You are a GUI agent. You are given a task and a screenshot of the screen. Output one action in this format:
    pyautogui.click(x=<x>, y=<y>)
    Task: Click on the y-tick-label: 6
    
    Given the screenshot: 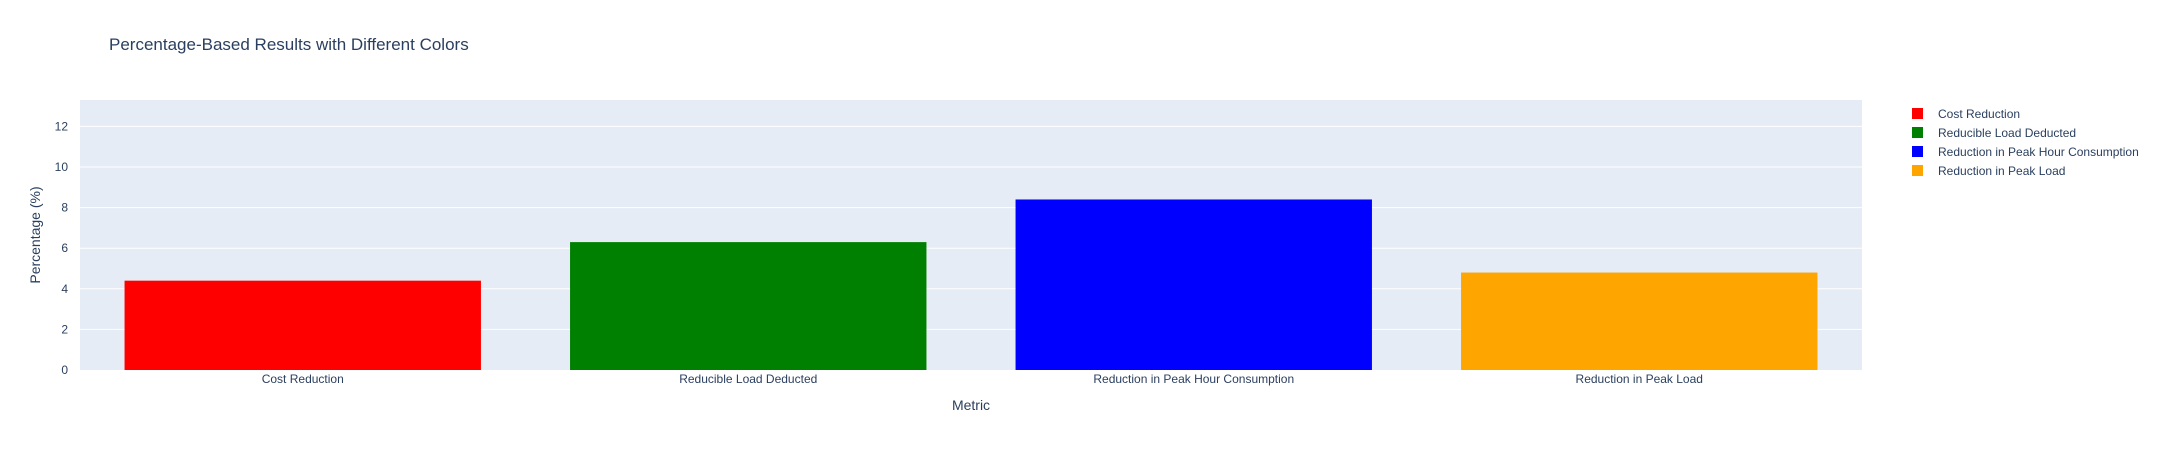 What is the action you would take?
    pyautogui.click(x=64, y=248)
    